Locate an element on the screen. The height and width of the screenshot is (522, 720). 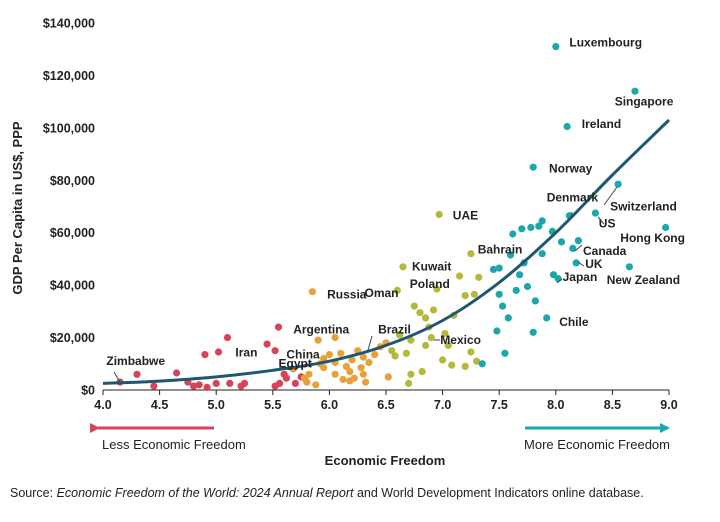
point-label: Kuwait is located at coordinates (431, 267).